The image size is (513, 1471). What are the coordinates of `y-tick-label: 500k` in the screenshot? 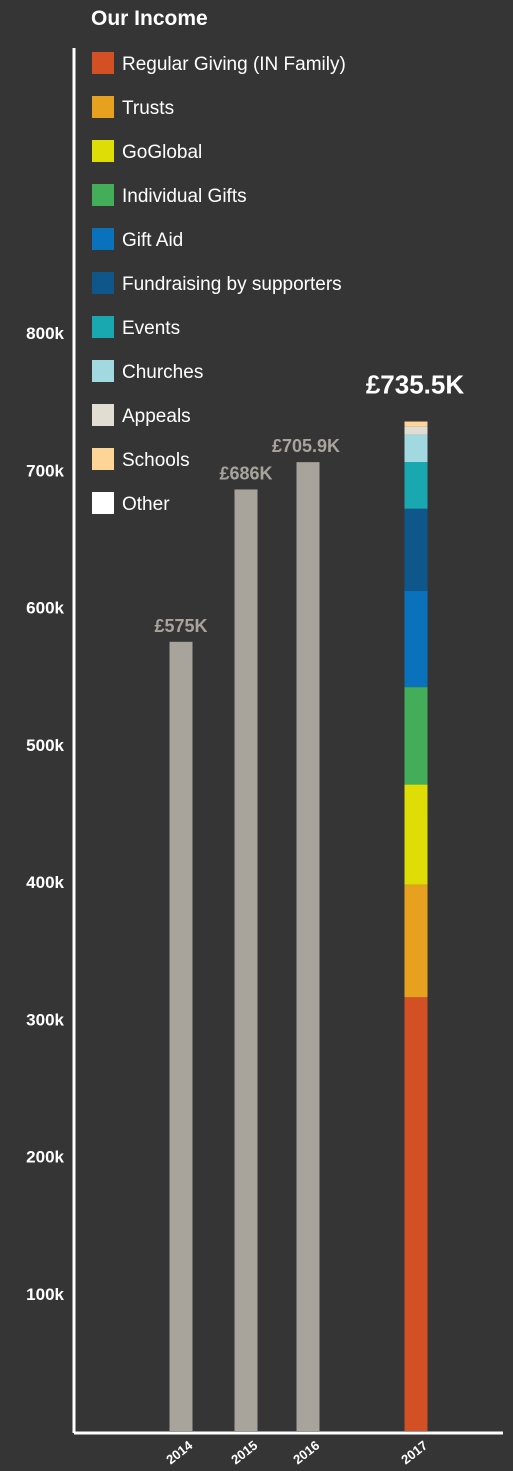 It's located at (45, 745).